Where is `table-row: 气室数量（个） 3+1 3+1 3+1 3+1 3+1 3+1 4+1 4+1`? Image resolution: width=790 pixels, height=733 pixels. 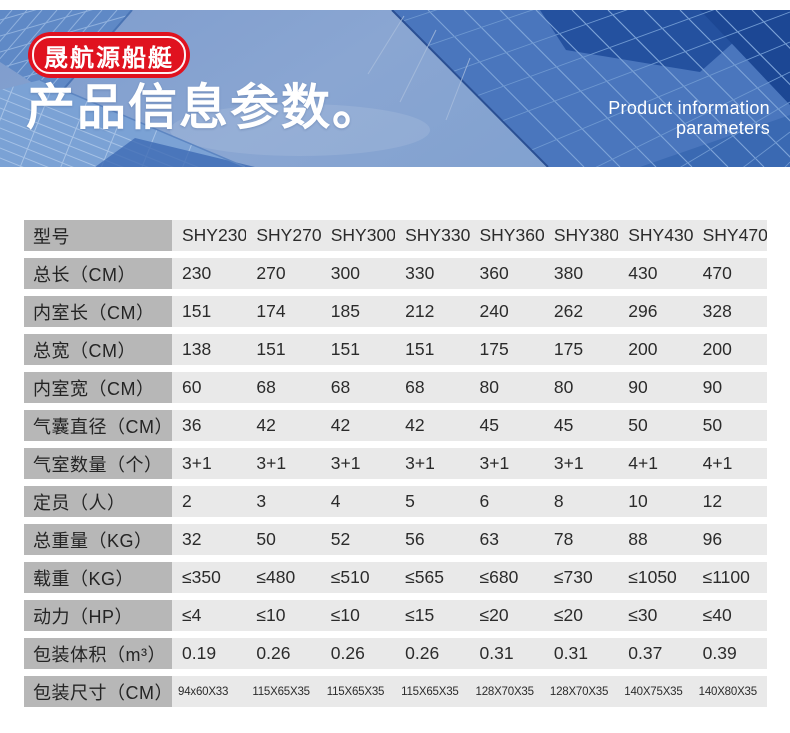 table-row: 气室数量（个） 3+1 3+1 3+1 3+1 3+1 3+1 4+1 4+1 is located at coordinates (395, 463).